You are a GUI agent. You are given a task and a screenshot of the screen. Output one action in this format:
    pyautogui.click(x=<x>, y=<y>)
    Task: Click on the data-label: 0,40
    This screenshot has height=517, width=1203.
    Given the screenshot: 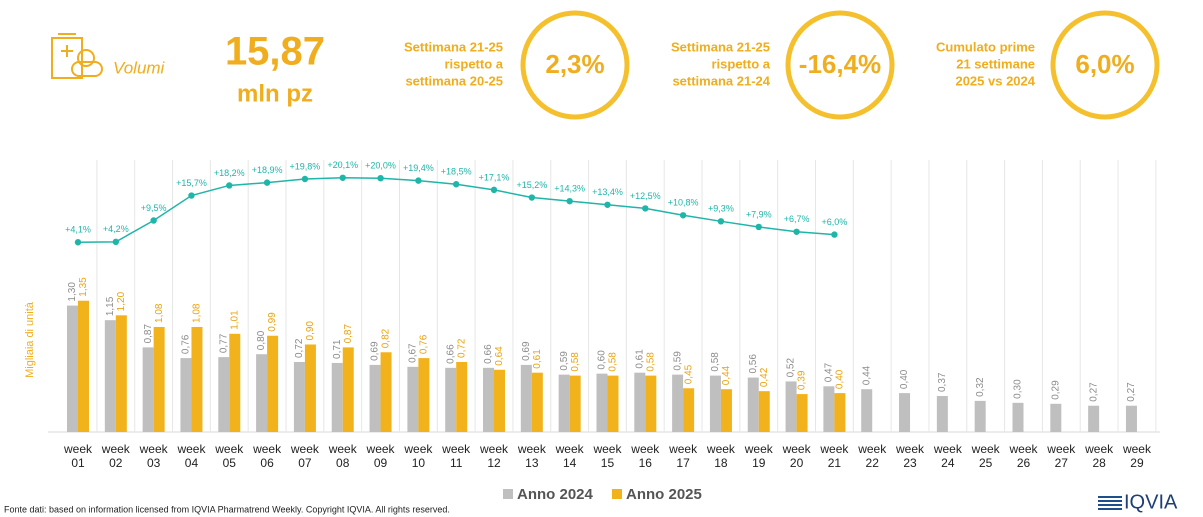 What is the action you would take?
    pyautogui.click(x=904, y=379)
    